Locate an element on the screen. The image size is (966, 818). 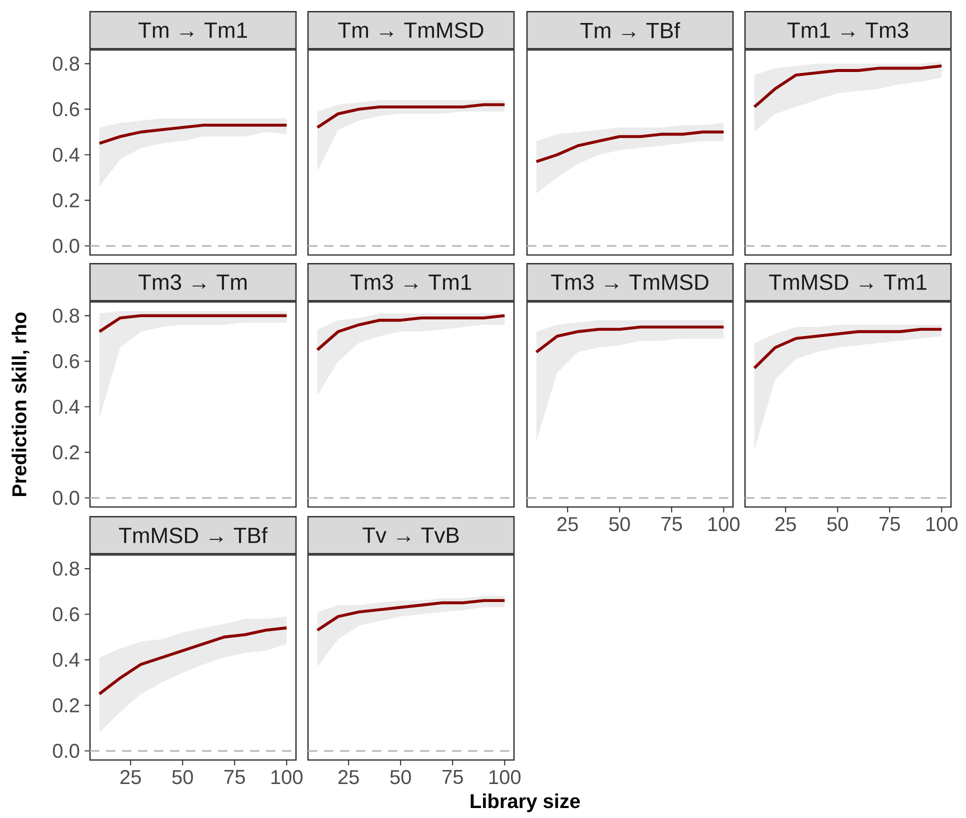
chart-title: Tv → TvB is located at coordinates (410, 535).